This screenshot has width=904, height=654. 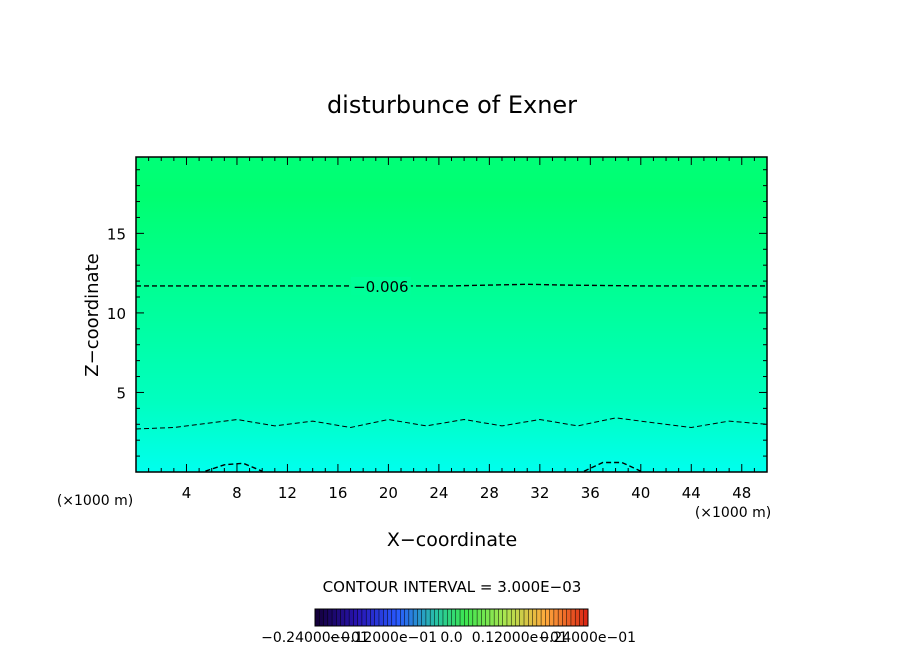 What do you see at coordinates (237, 493) in the screenshot?
I see `x-tick-label: 8` at bounding box center [237, 493].